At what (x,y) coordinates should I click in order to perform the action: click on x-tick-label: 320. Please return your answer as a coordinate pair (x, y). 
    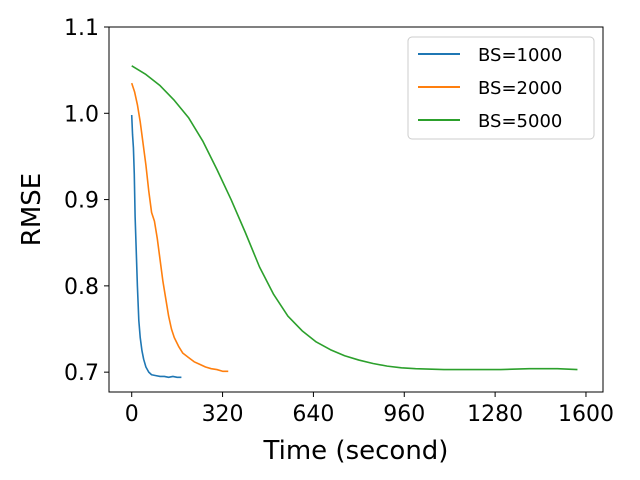
    Looking at the image, I should click on (223, 414).